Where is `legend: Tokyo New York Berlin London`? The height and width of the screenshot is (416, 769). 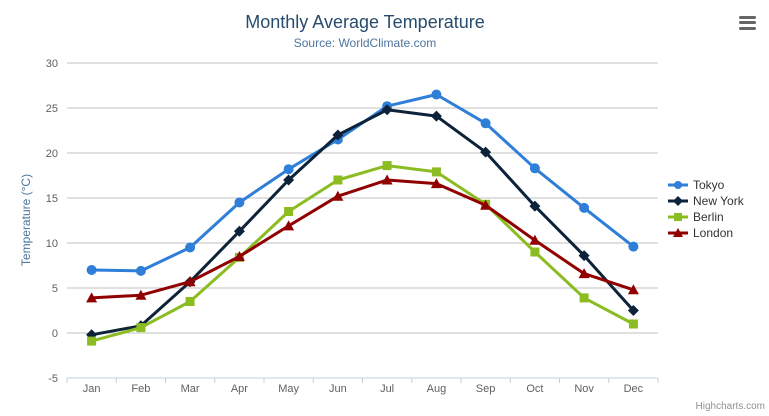
legend: Tokyo New York Berlin London is located at coordinates (706, 209).